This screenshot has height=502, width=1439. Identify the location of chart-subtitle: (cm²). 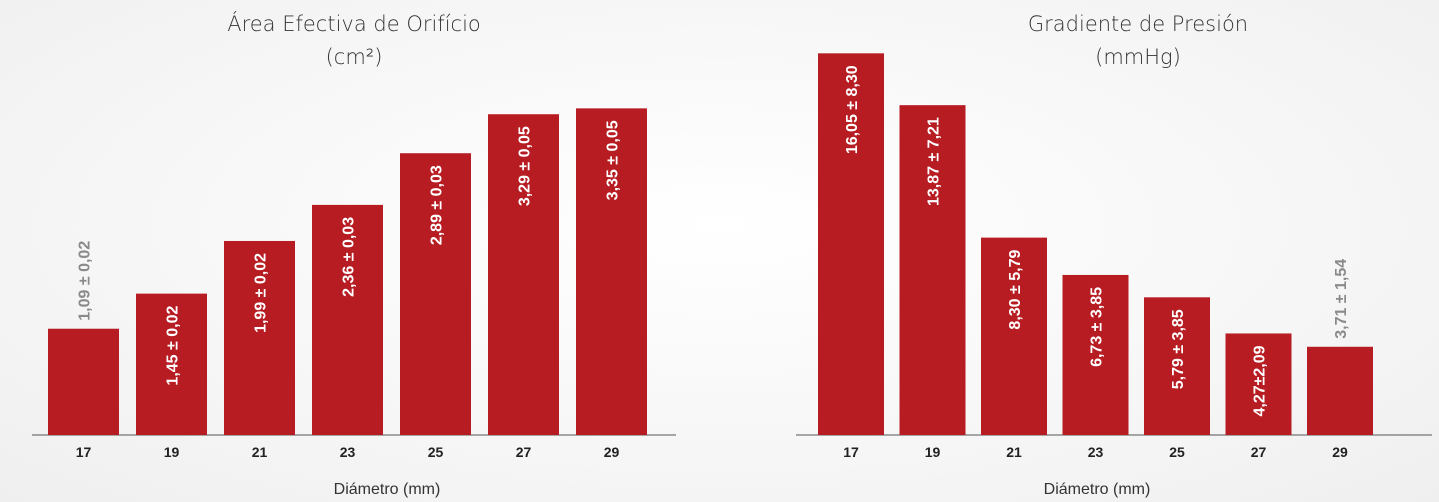
(354, 57).